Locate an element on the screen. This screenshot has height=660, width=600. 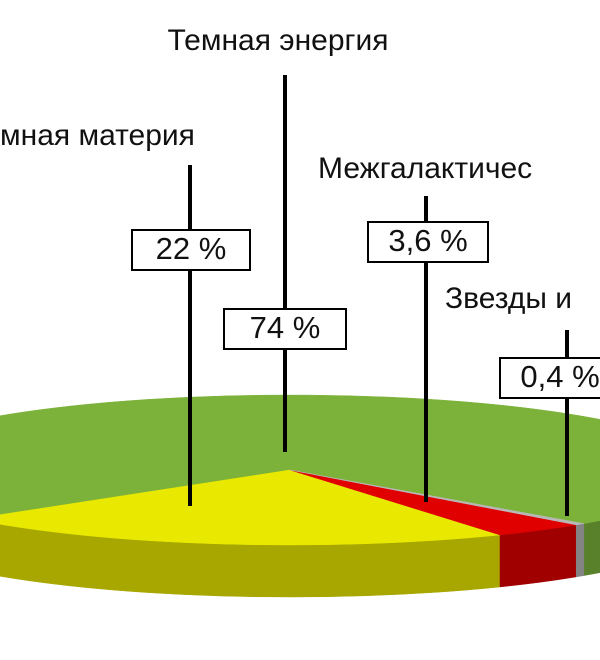
category-label: Межгалактичес is located at coordinates (425, 168).